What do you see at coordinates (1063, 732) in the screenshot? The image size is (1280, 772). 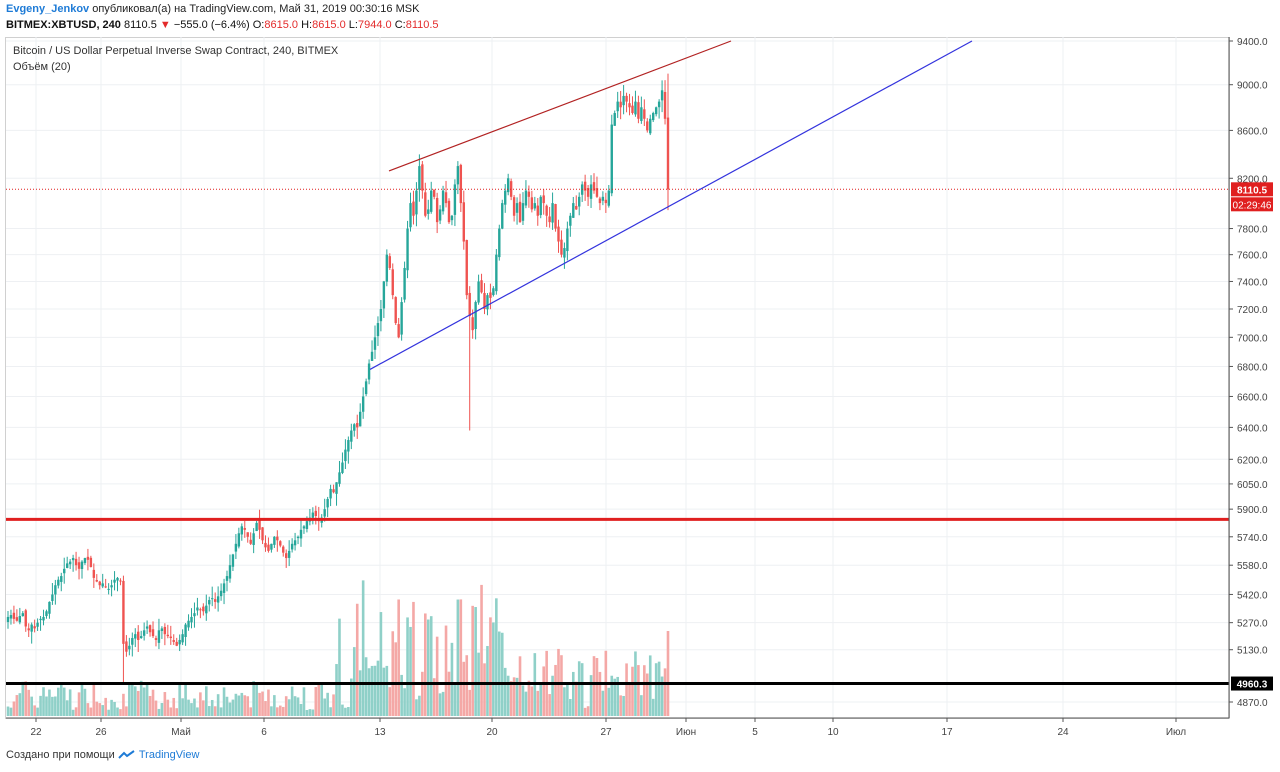 I see `x-tick-label: 24` at bounding box center [1063, 732].